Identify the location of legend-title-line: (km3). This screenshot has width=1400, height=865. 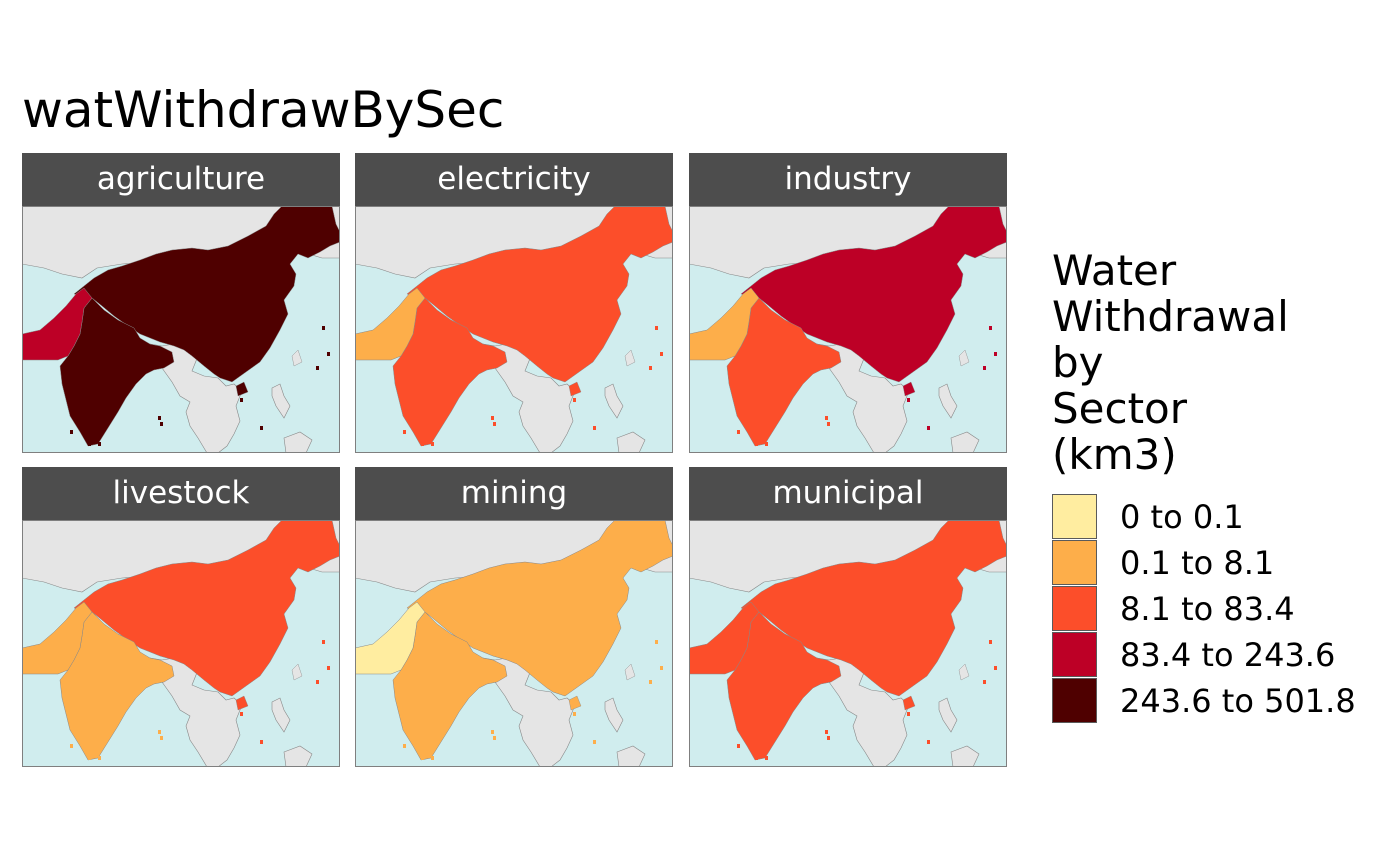
(1114, 454).